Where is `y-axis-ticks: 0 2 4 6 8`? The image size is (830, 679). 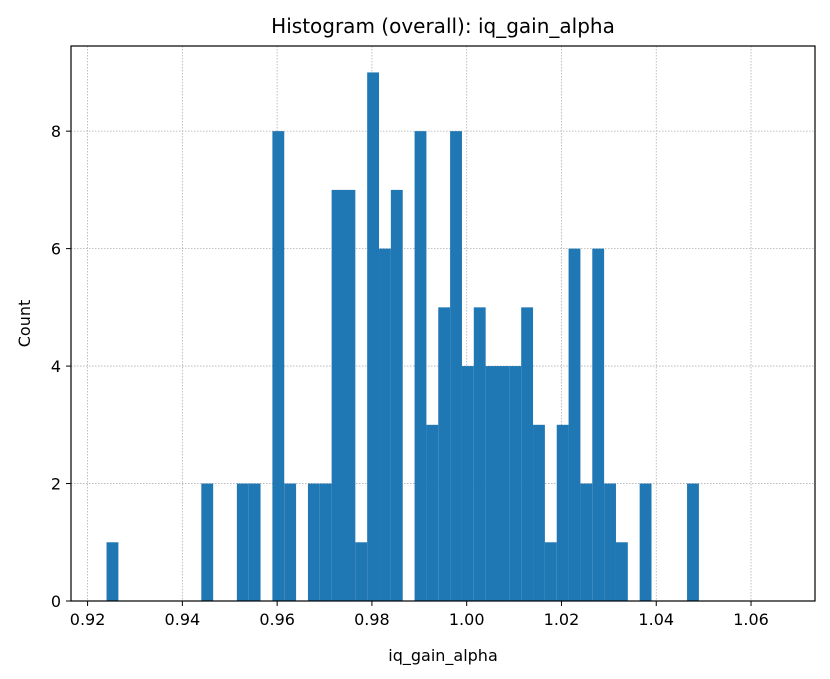
y-axis-ticks: 0 2 4 6 8 is located at coordinates (61, 366).